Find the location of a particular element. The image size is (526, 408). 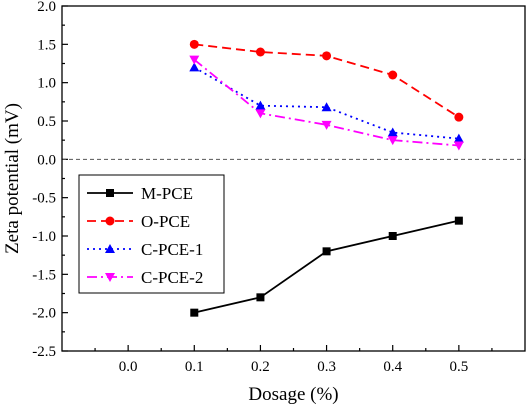

y-tick-label: 1.0 is located at coordinates (46, 84).